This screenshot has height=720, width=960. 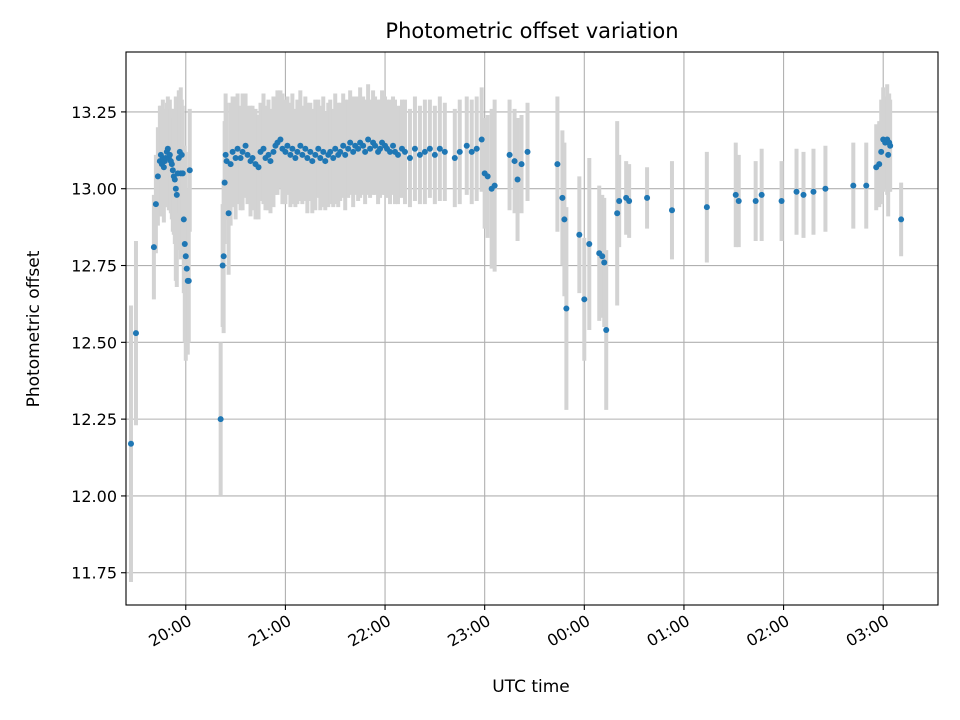 What do you see at coordinates (94, 573) in the screenshot?
I see `y-tick-label: 11.75` at bounding box center [94, 573].